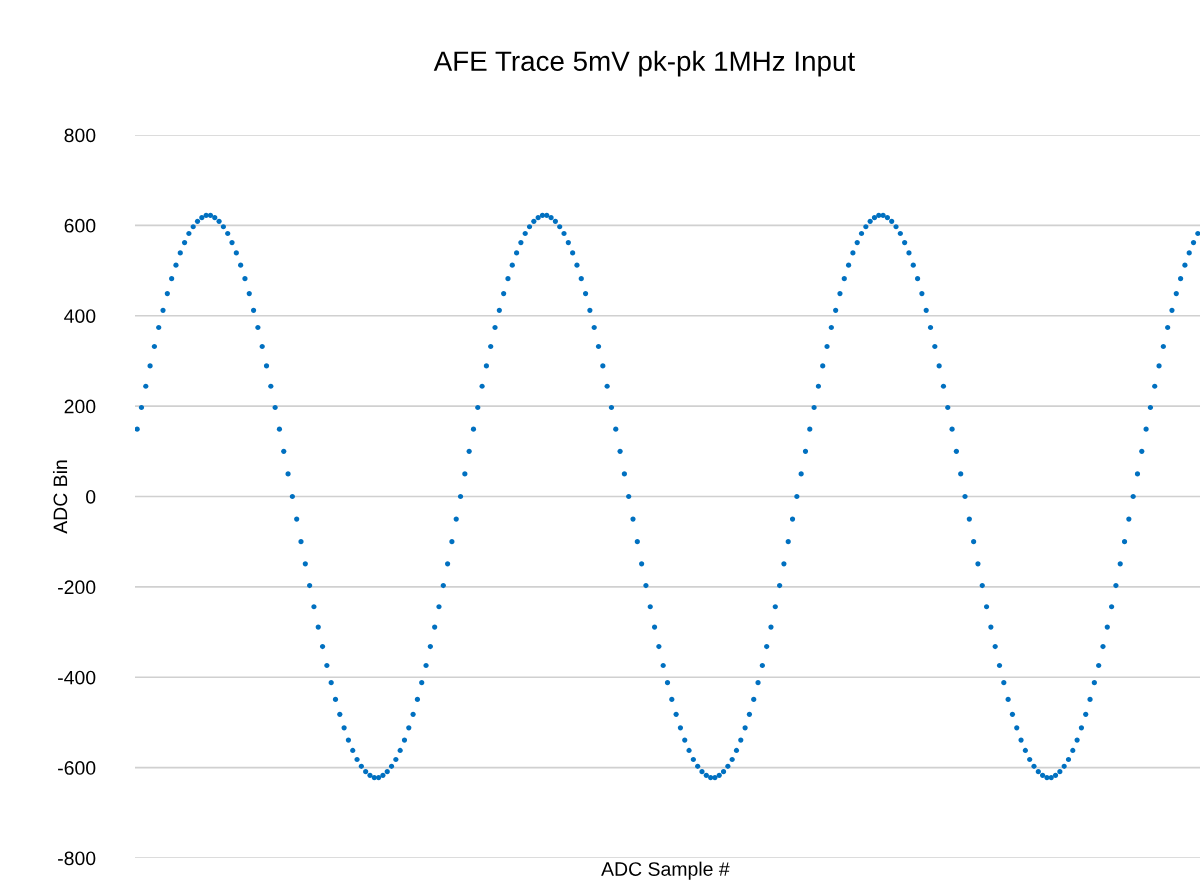 This screenshot has height=883, width=1200. I want to click on chart-title: AFE Trace 5mV pk-pk 1MHz Input, so click(644, 63).